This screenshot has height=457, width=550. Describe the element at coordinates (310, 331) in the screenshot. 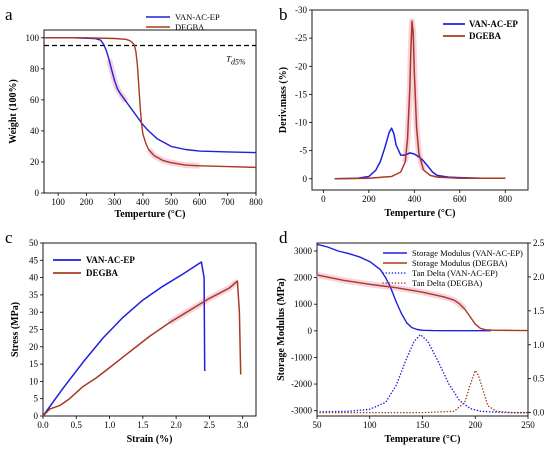

I see `y-tick-label-d: 0` at that location.